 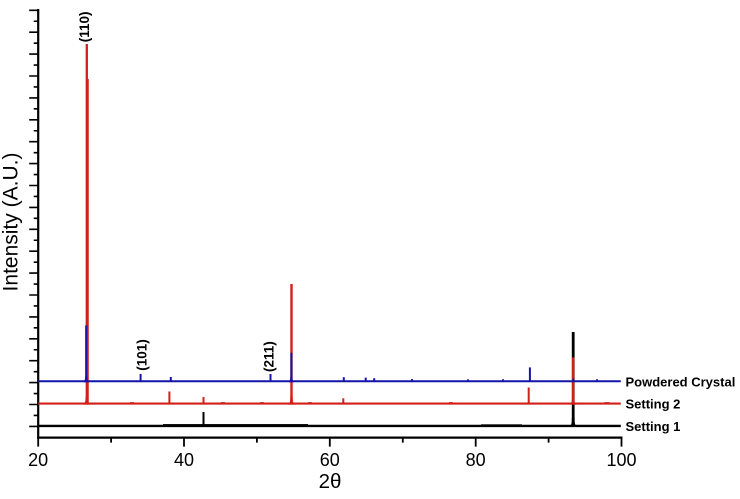 I want to click on svg-text: 80, so click(x=476, y=460).